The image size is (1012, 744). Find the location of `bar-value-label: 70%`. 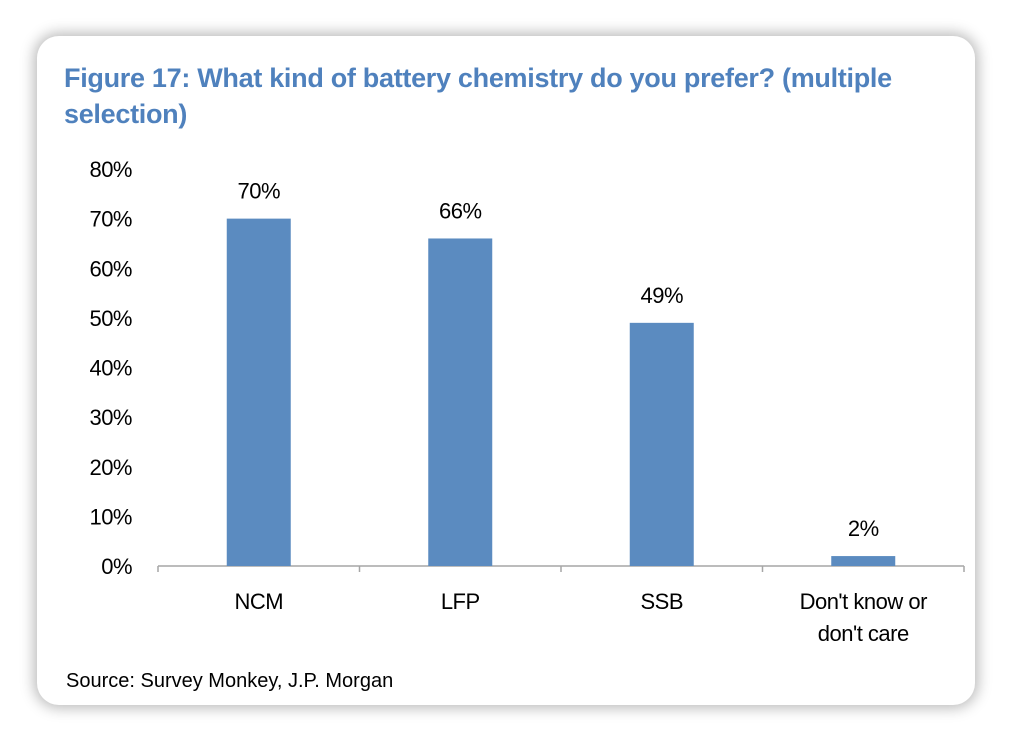

bar-value-label: 70% is located at coordinates (258, 191).